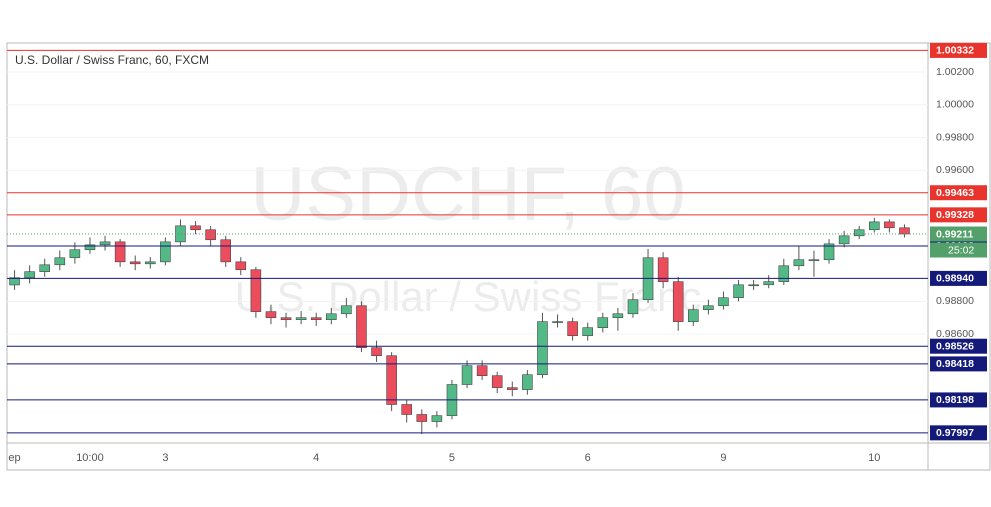  I want to click on level-label: 0.99328, so click(955, 215).